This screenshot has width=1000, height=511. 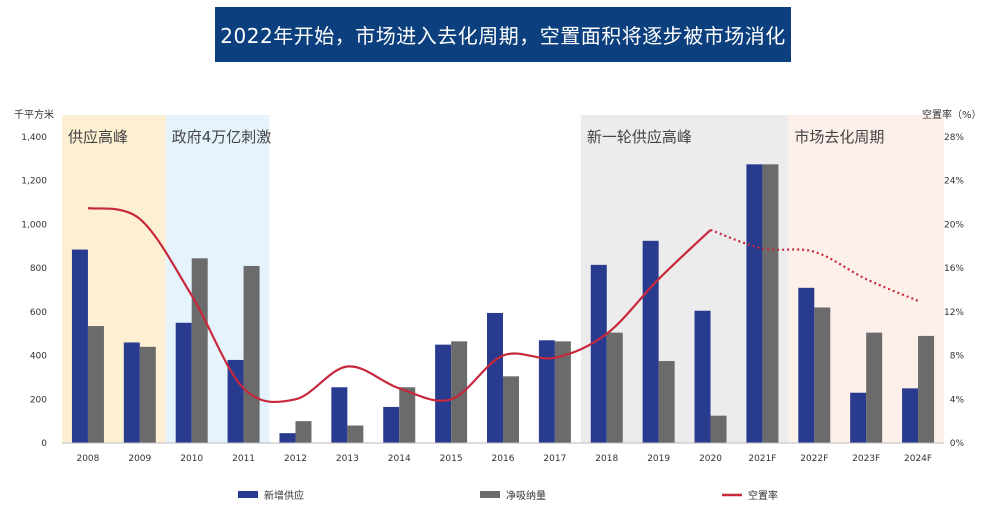 I want to click on x-tick-label: 2016, so click(x=503, y=459).